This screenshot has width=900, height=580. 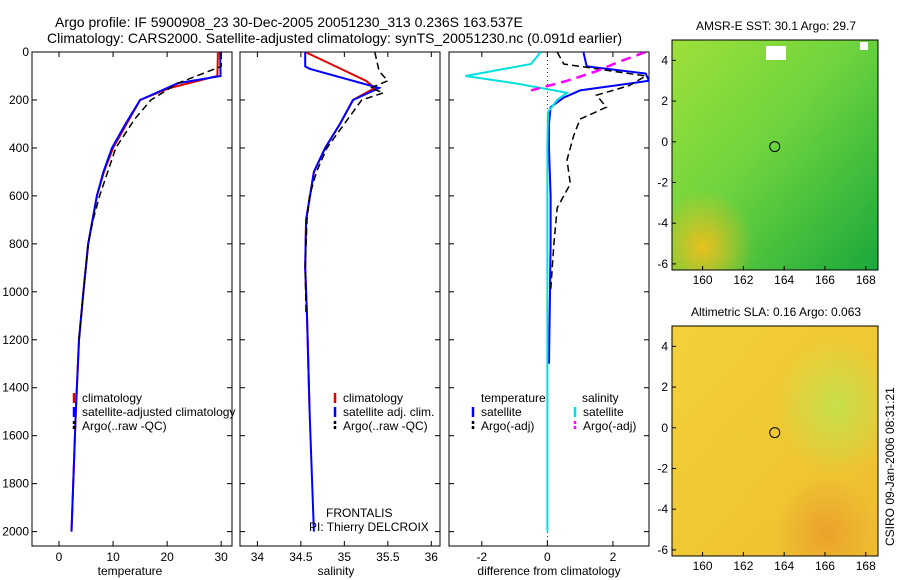 What do you see at coordinates (548, 571) in the screenshot?
I see `difference-axis-label: difference from climatology` at bounding box center [548, 571].